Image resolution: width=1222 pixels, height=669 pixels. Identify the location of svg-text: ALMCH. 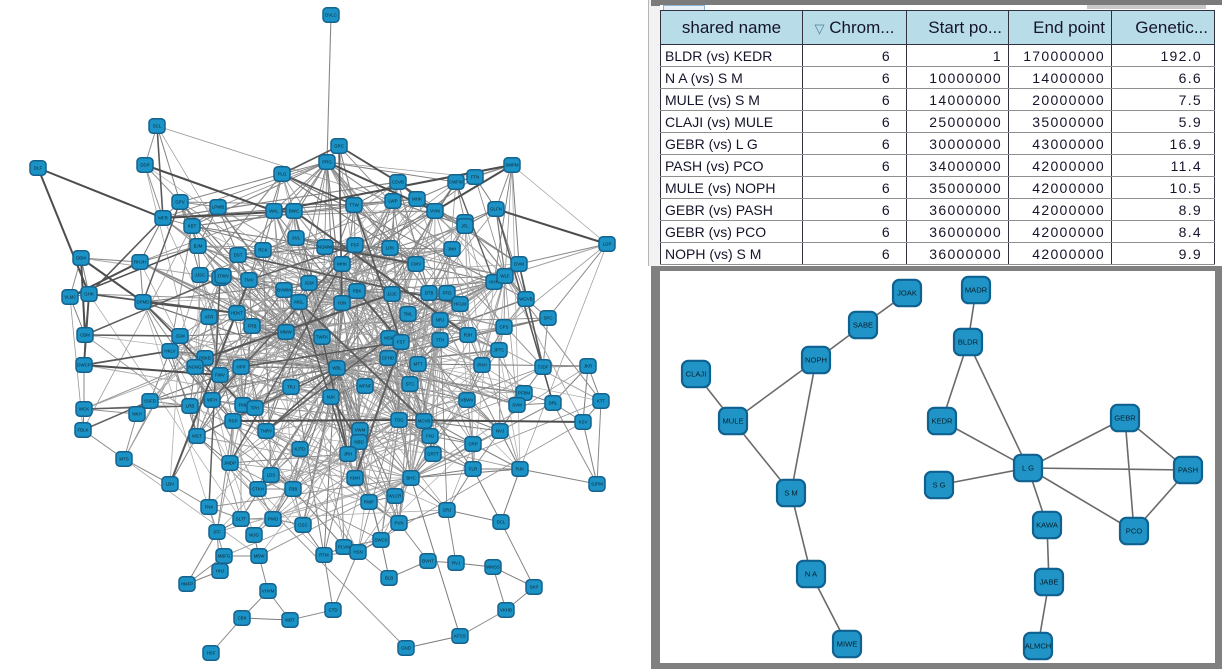
(1038, 646).